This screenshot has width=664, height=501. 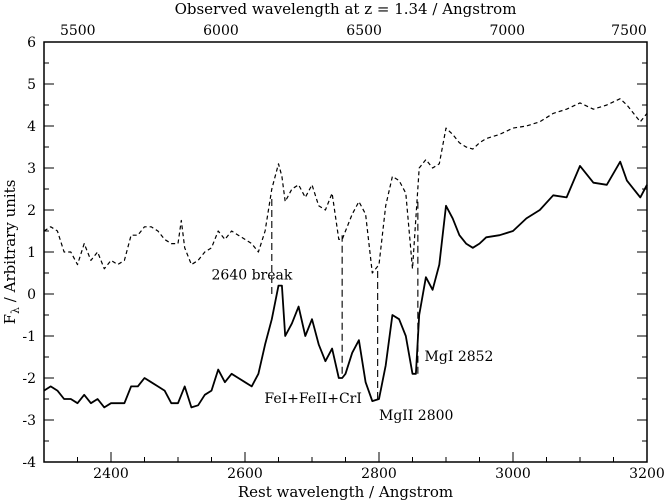 I want to click on x-tick-label: 3200, so click(x=646, y=474).